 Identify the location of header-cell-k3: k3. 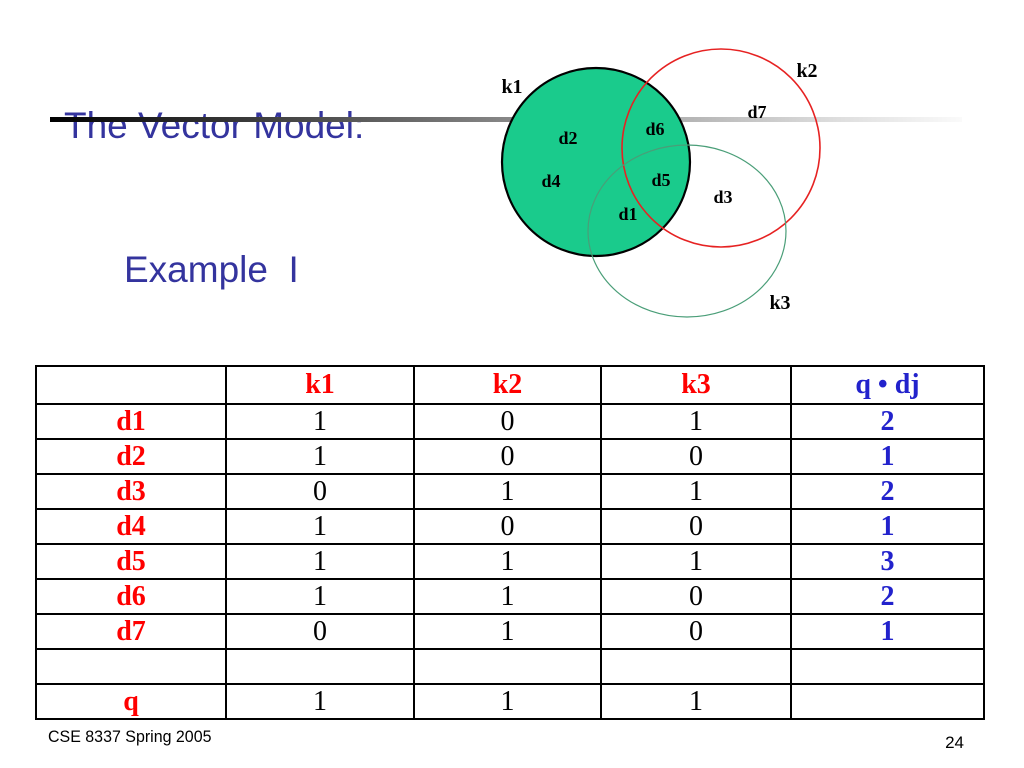
(696, 385).